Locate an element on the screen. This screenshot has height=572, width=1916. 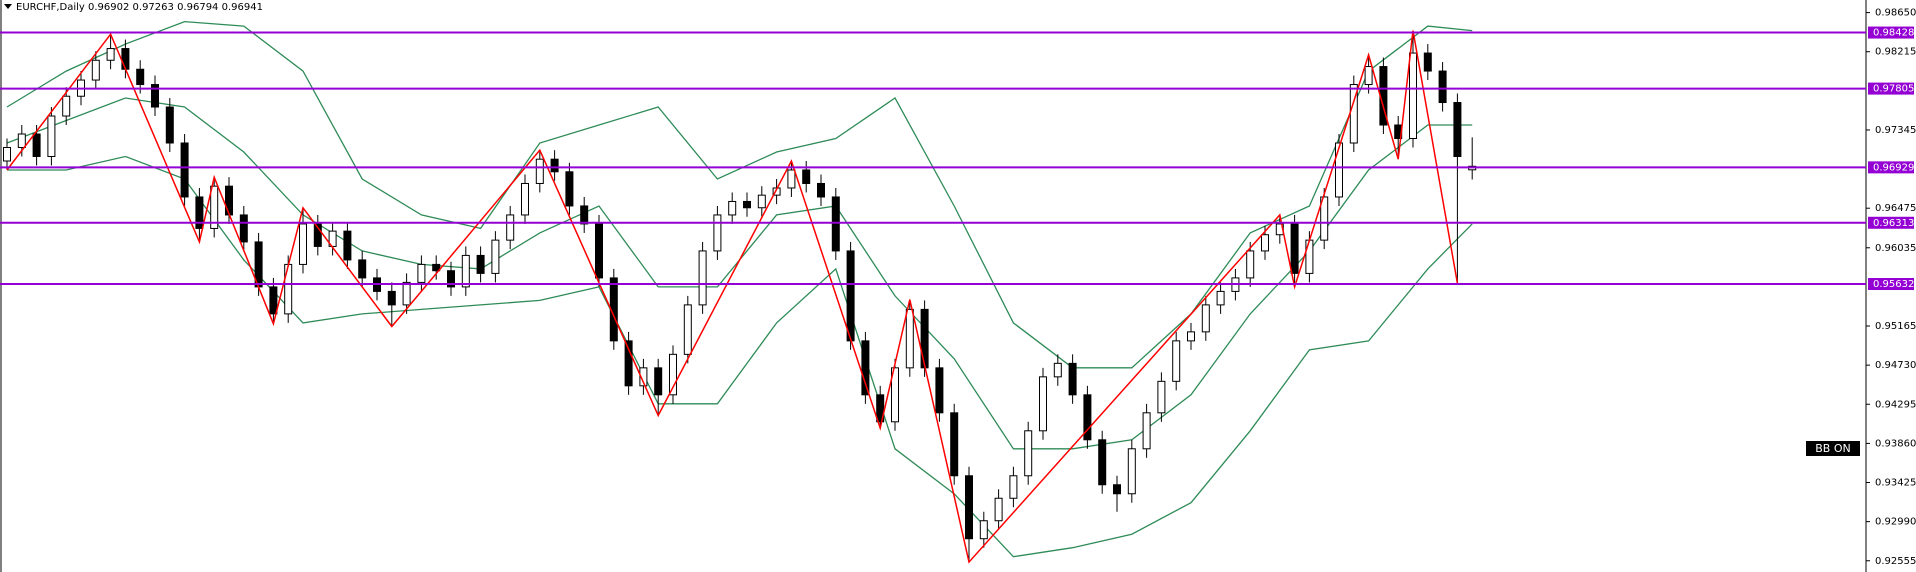
annotation: BB ON is located at coordinates (1832, 448).